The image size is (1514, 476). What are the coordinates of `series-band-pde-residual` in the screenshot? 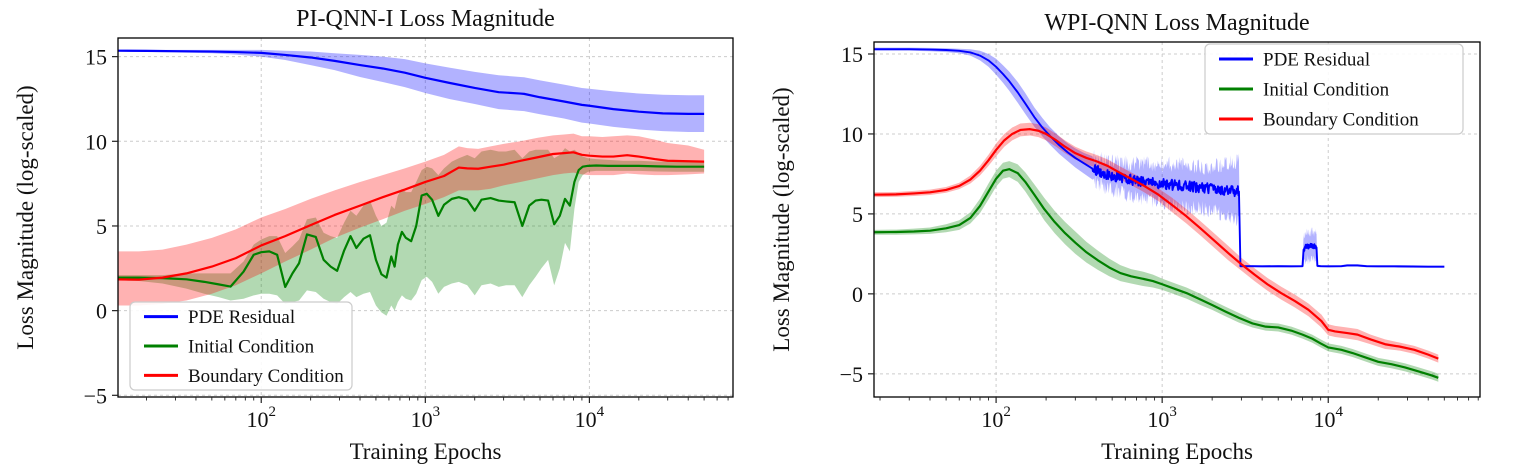 It's located at (411, 90).